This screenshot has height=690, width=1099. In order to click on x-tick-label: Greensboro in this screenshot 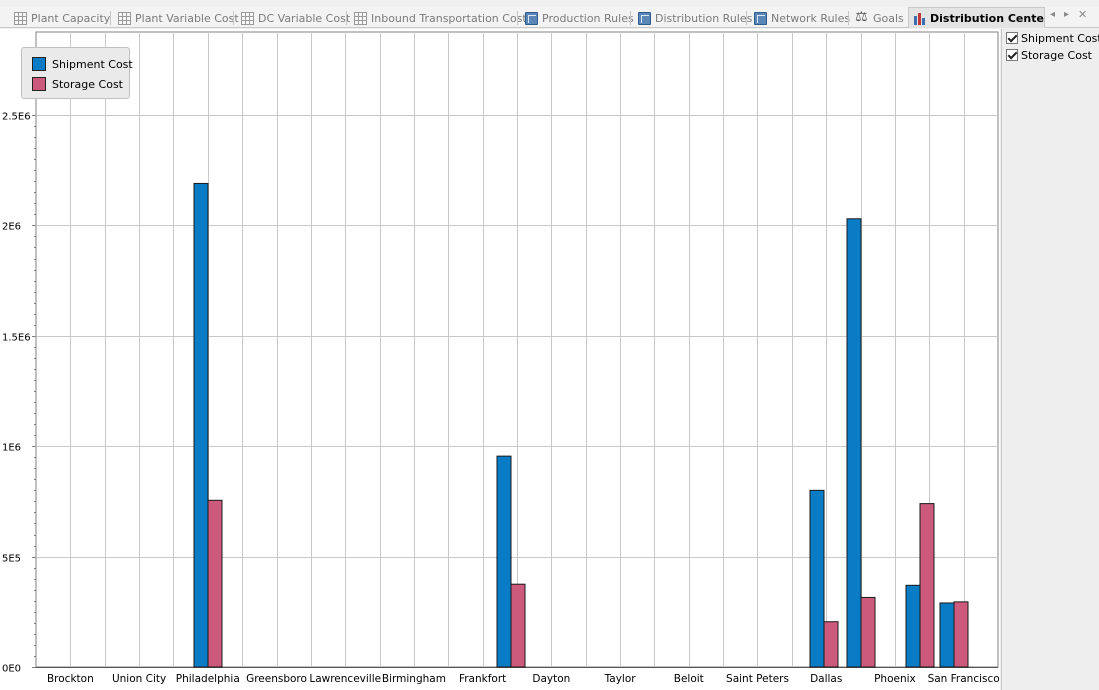, I will do `click(276, 679)`.